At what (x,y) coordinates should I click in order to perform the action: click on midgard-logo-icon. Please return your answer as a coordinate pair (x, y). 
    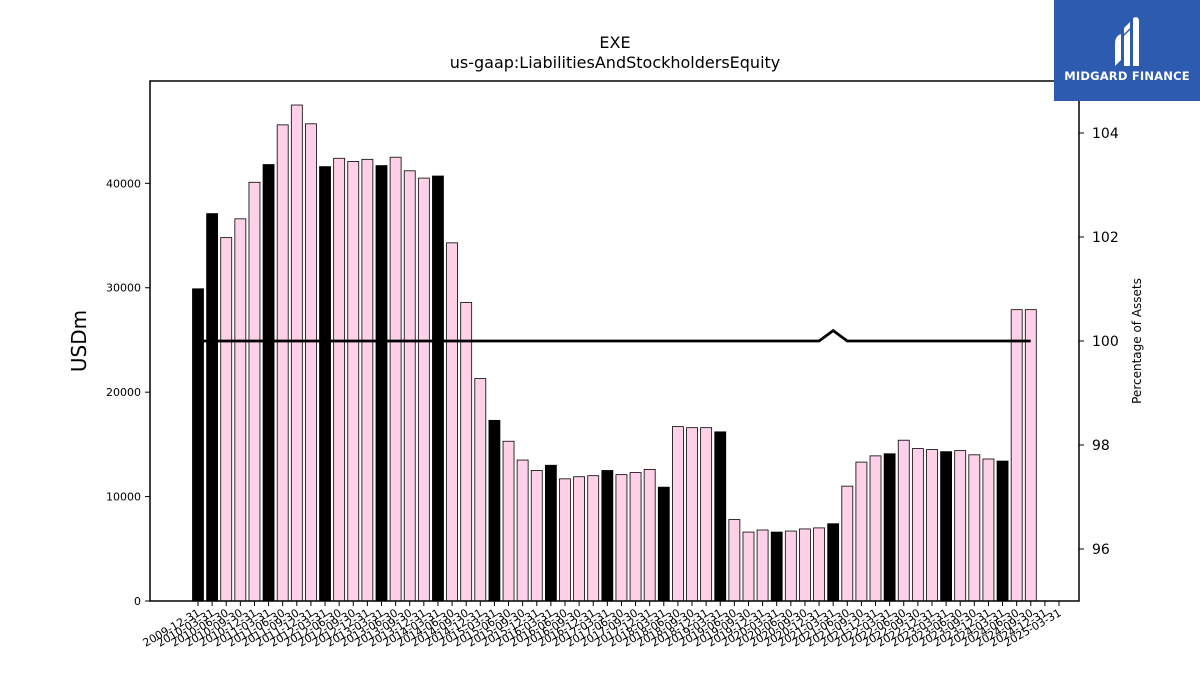
    Looking at the image, I should click on (1127, 42).